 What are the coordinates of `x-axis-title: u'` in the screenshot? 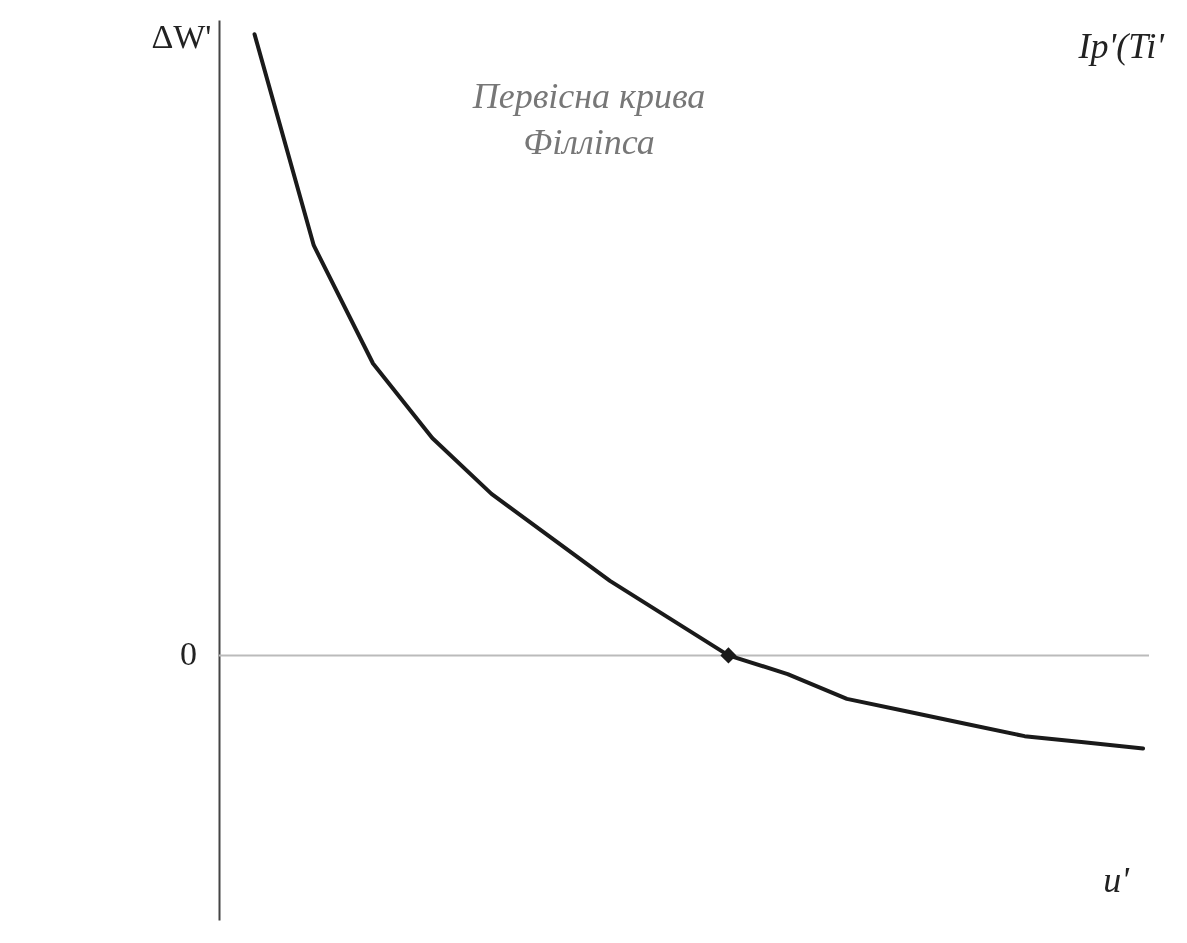 It's located at (1117, 880).